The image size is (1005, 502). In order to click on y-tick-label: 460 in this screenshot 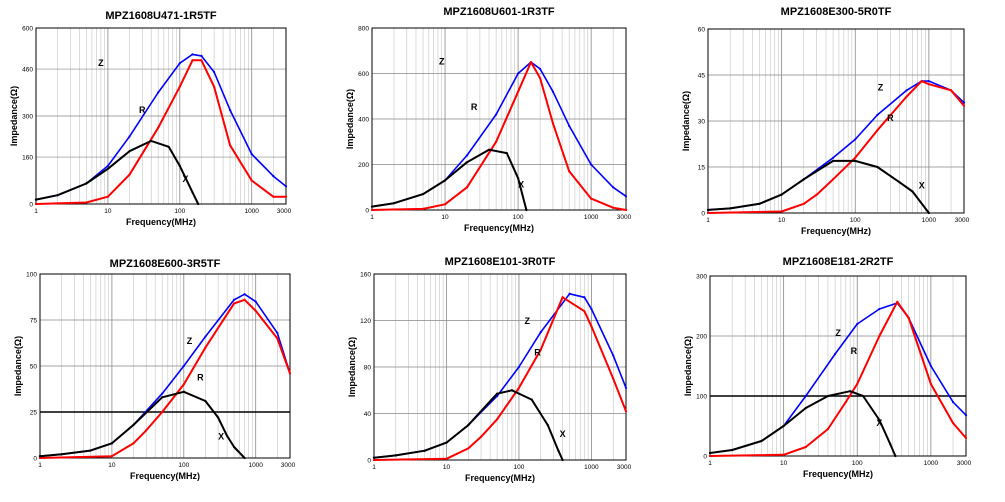, I will do `click(27, 70)`.